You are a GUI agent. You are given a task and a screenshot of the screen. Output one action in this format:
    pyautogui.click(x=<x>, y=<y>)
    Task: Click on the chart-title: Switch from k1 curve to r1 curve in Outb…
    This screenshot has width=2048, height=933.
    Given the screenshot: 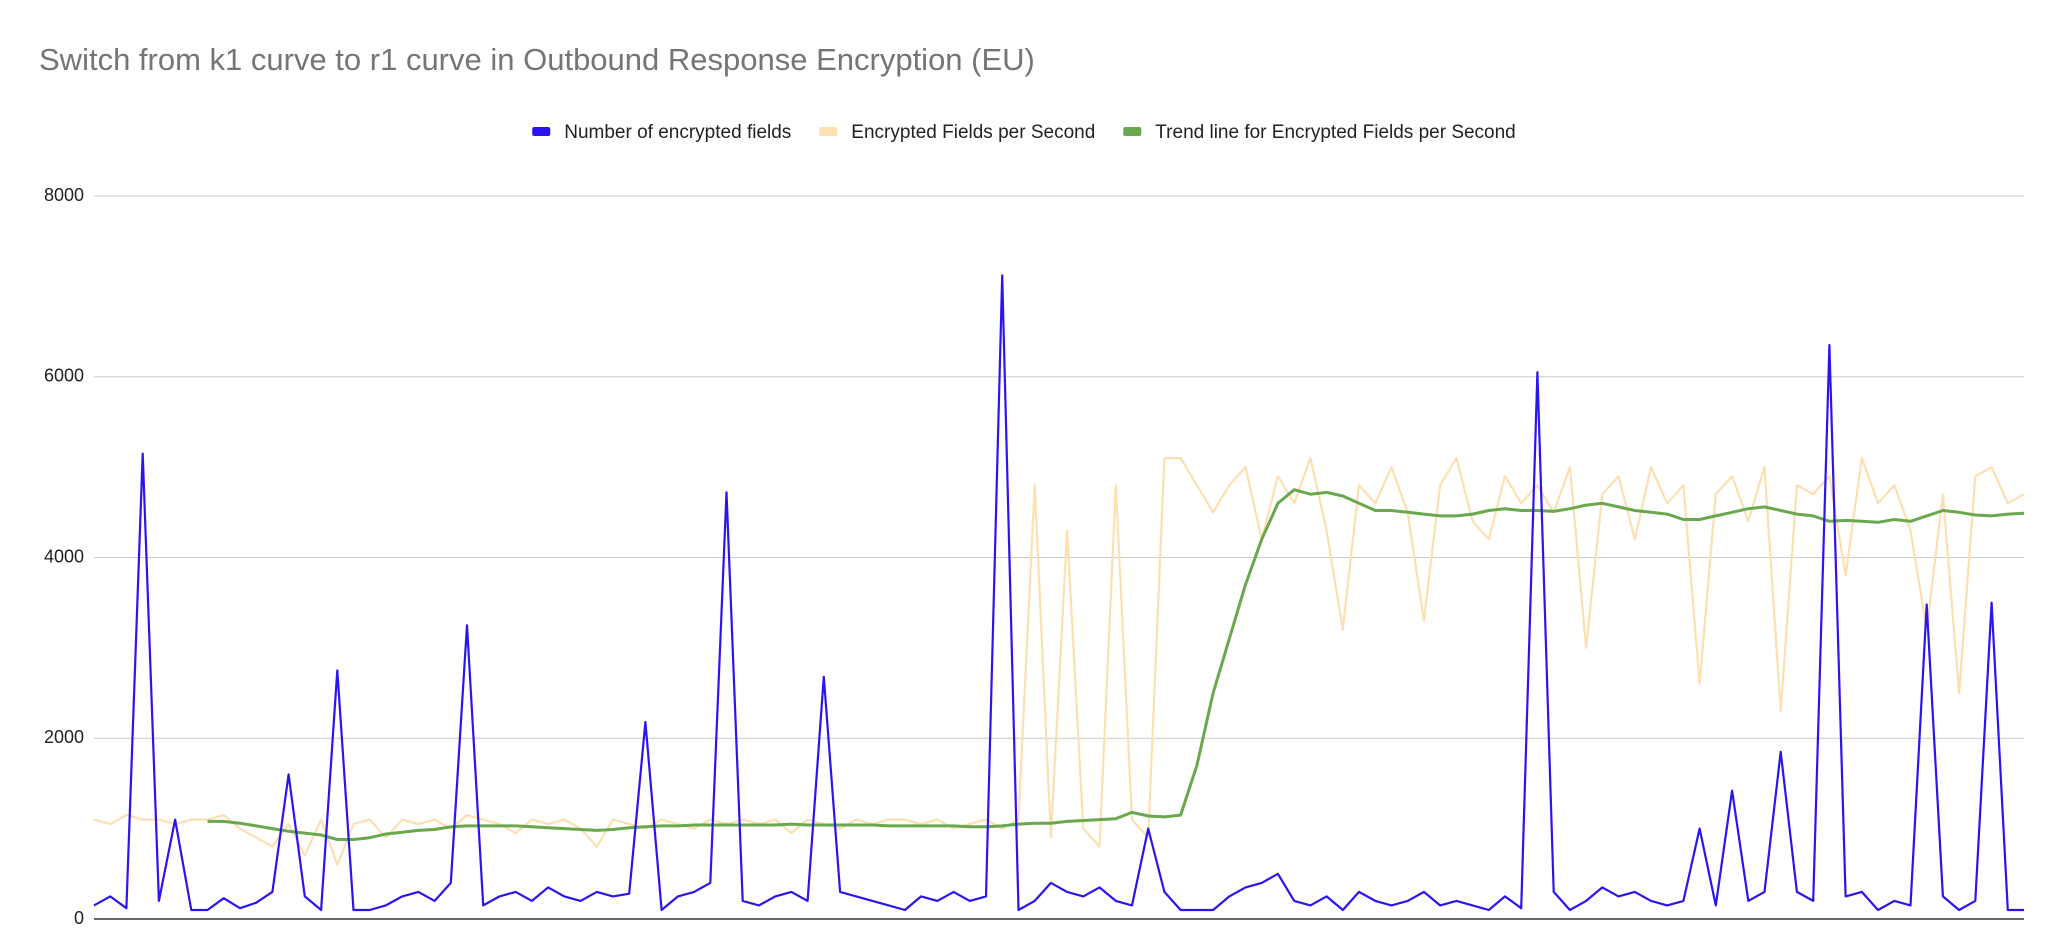 What is the action you would take?
    pyautogui.click(x=537, y=59)
    